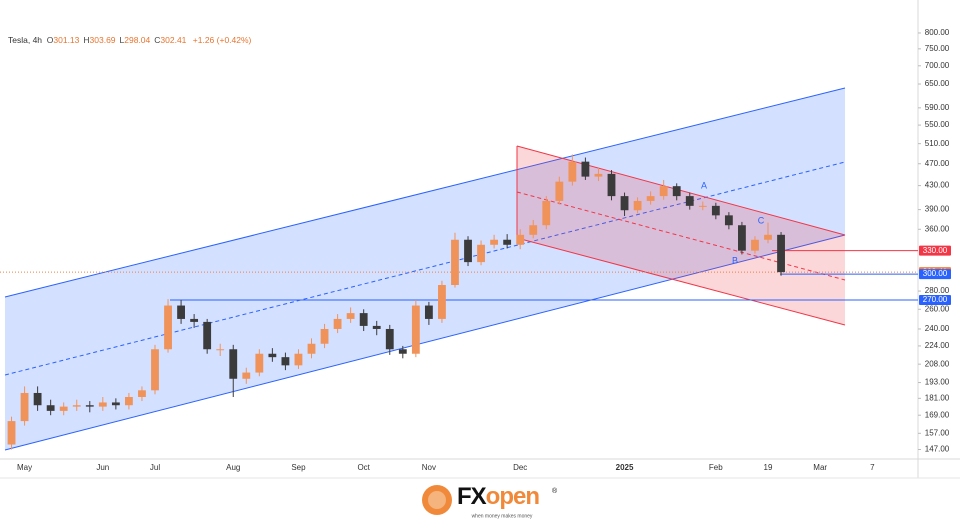 The width and height of the screenshot is (960, 532). What do you see at coordinates (66, 40) in the screenshot?
I see `legend-value: 301.13` at bounding box center [66, 40].